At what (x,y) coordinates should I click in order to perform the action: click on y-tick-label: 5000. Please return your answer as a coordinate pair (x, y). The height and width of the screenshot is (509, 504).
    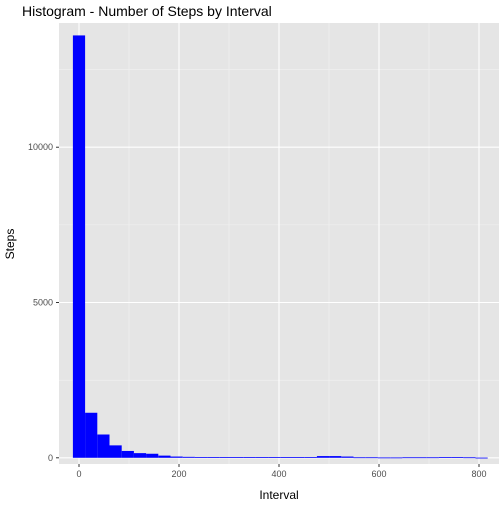
    Looking at the image, I should click on (43, 303).